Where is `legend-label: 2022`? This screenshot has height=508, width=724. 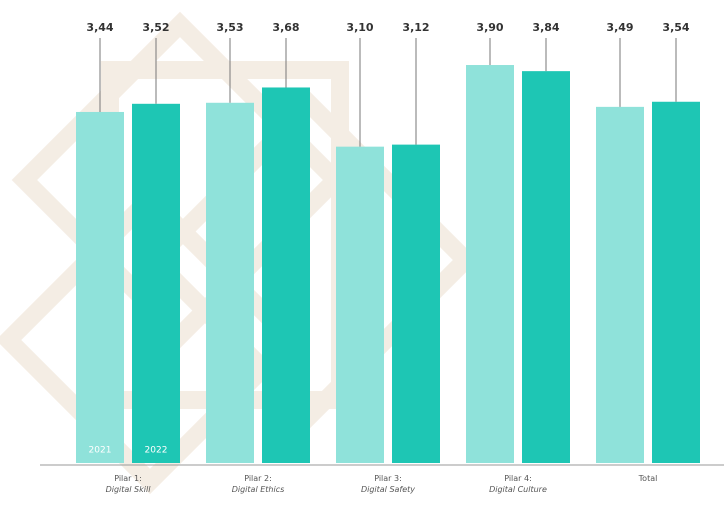 legend-label: 2022 is located at coordinates (156, 451).